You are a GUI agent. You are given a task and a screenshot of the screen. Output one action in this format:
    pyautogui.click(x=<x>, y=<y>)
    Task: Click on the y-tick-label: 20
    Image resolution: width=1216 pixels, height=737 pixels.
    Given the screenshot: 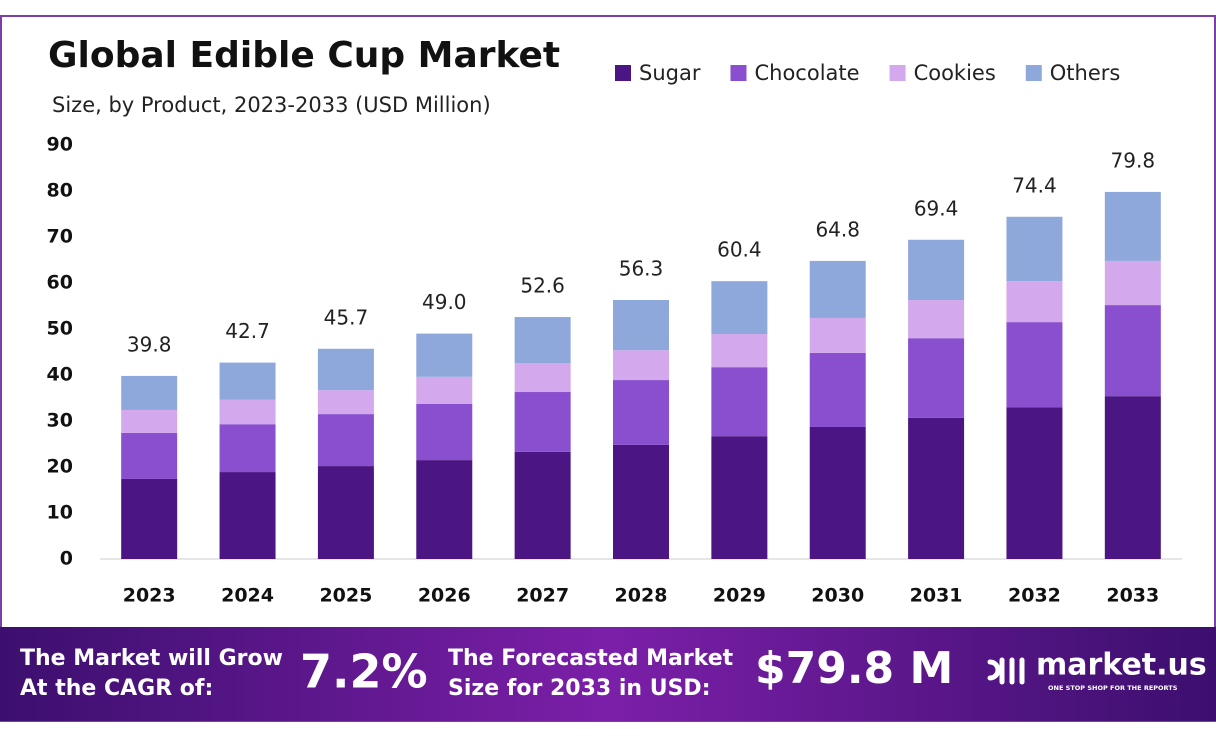 What is the action you would take?
    pyautogui.click(x=60, y=467)
    